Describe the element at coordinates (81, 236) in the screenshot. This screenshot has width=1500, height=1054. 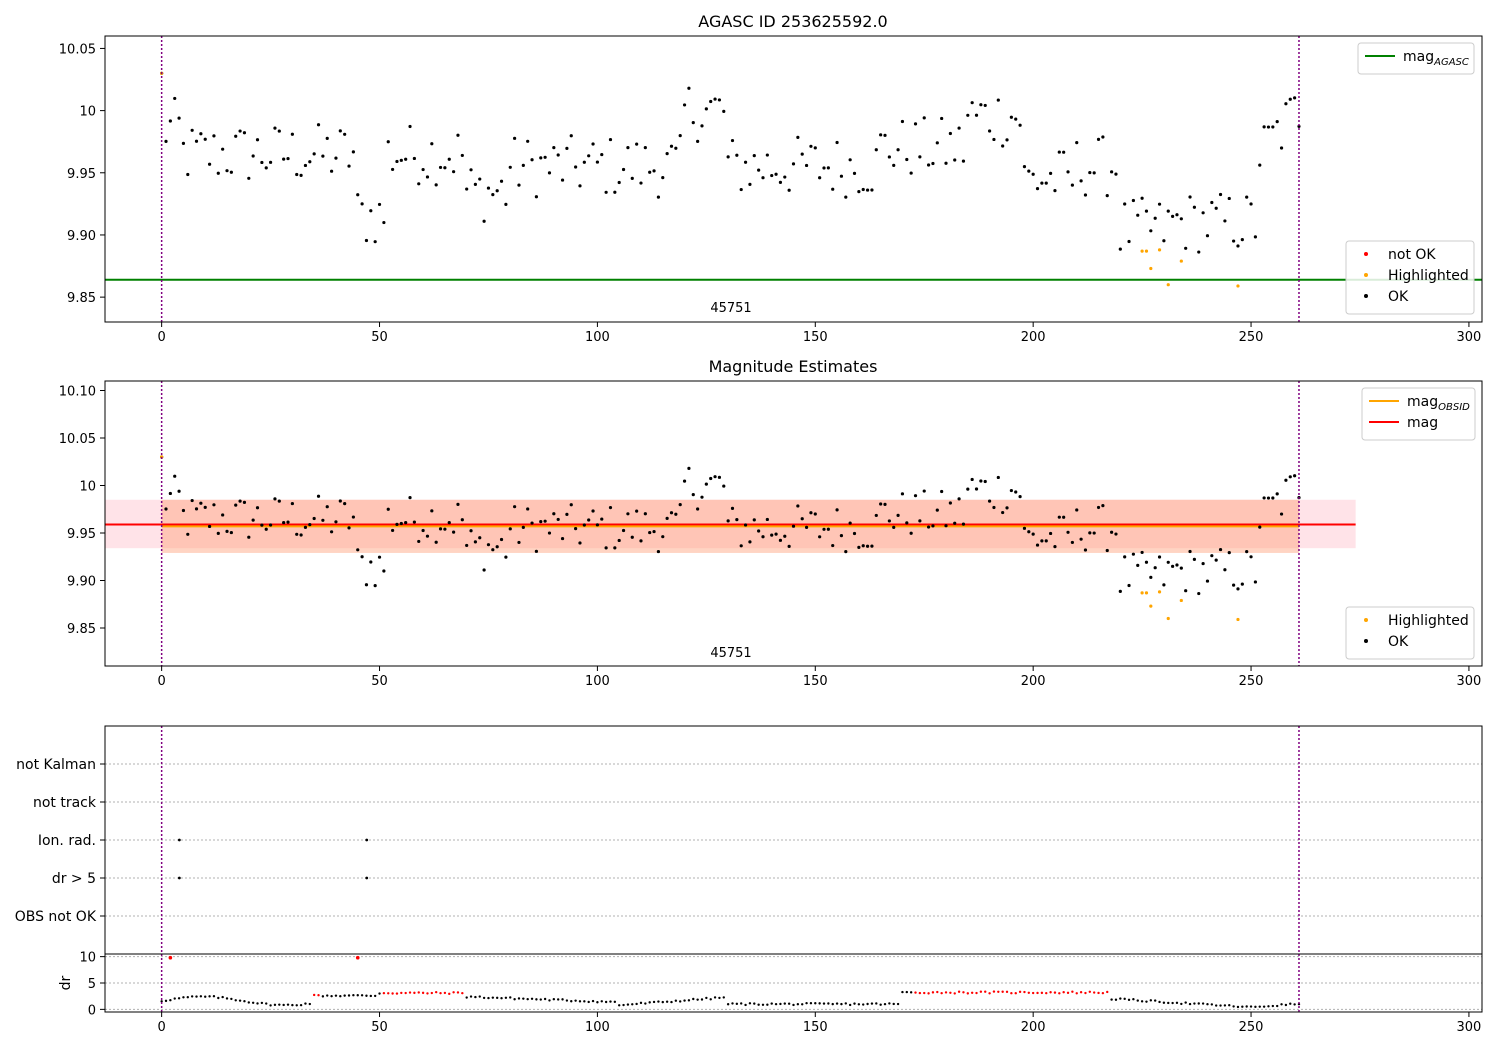
I see `y-tick-label: 9.90` at that location.